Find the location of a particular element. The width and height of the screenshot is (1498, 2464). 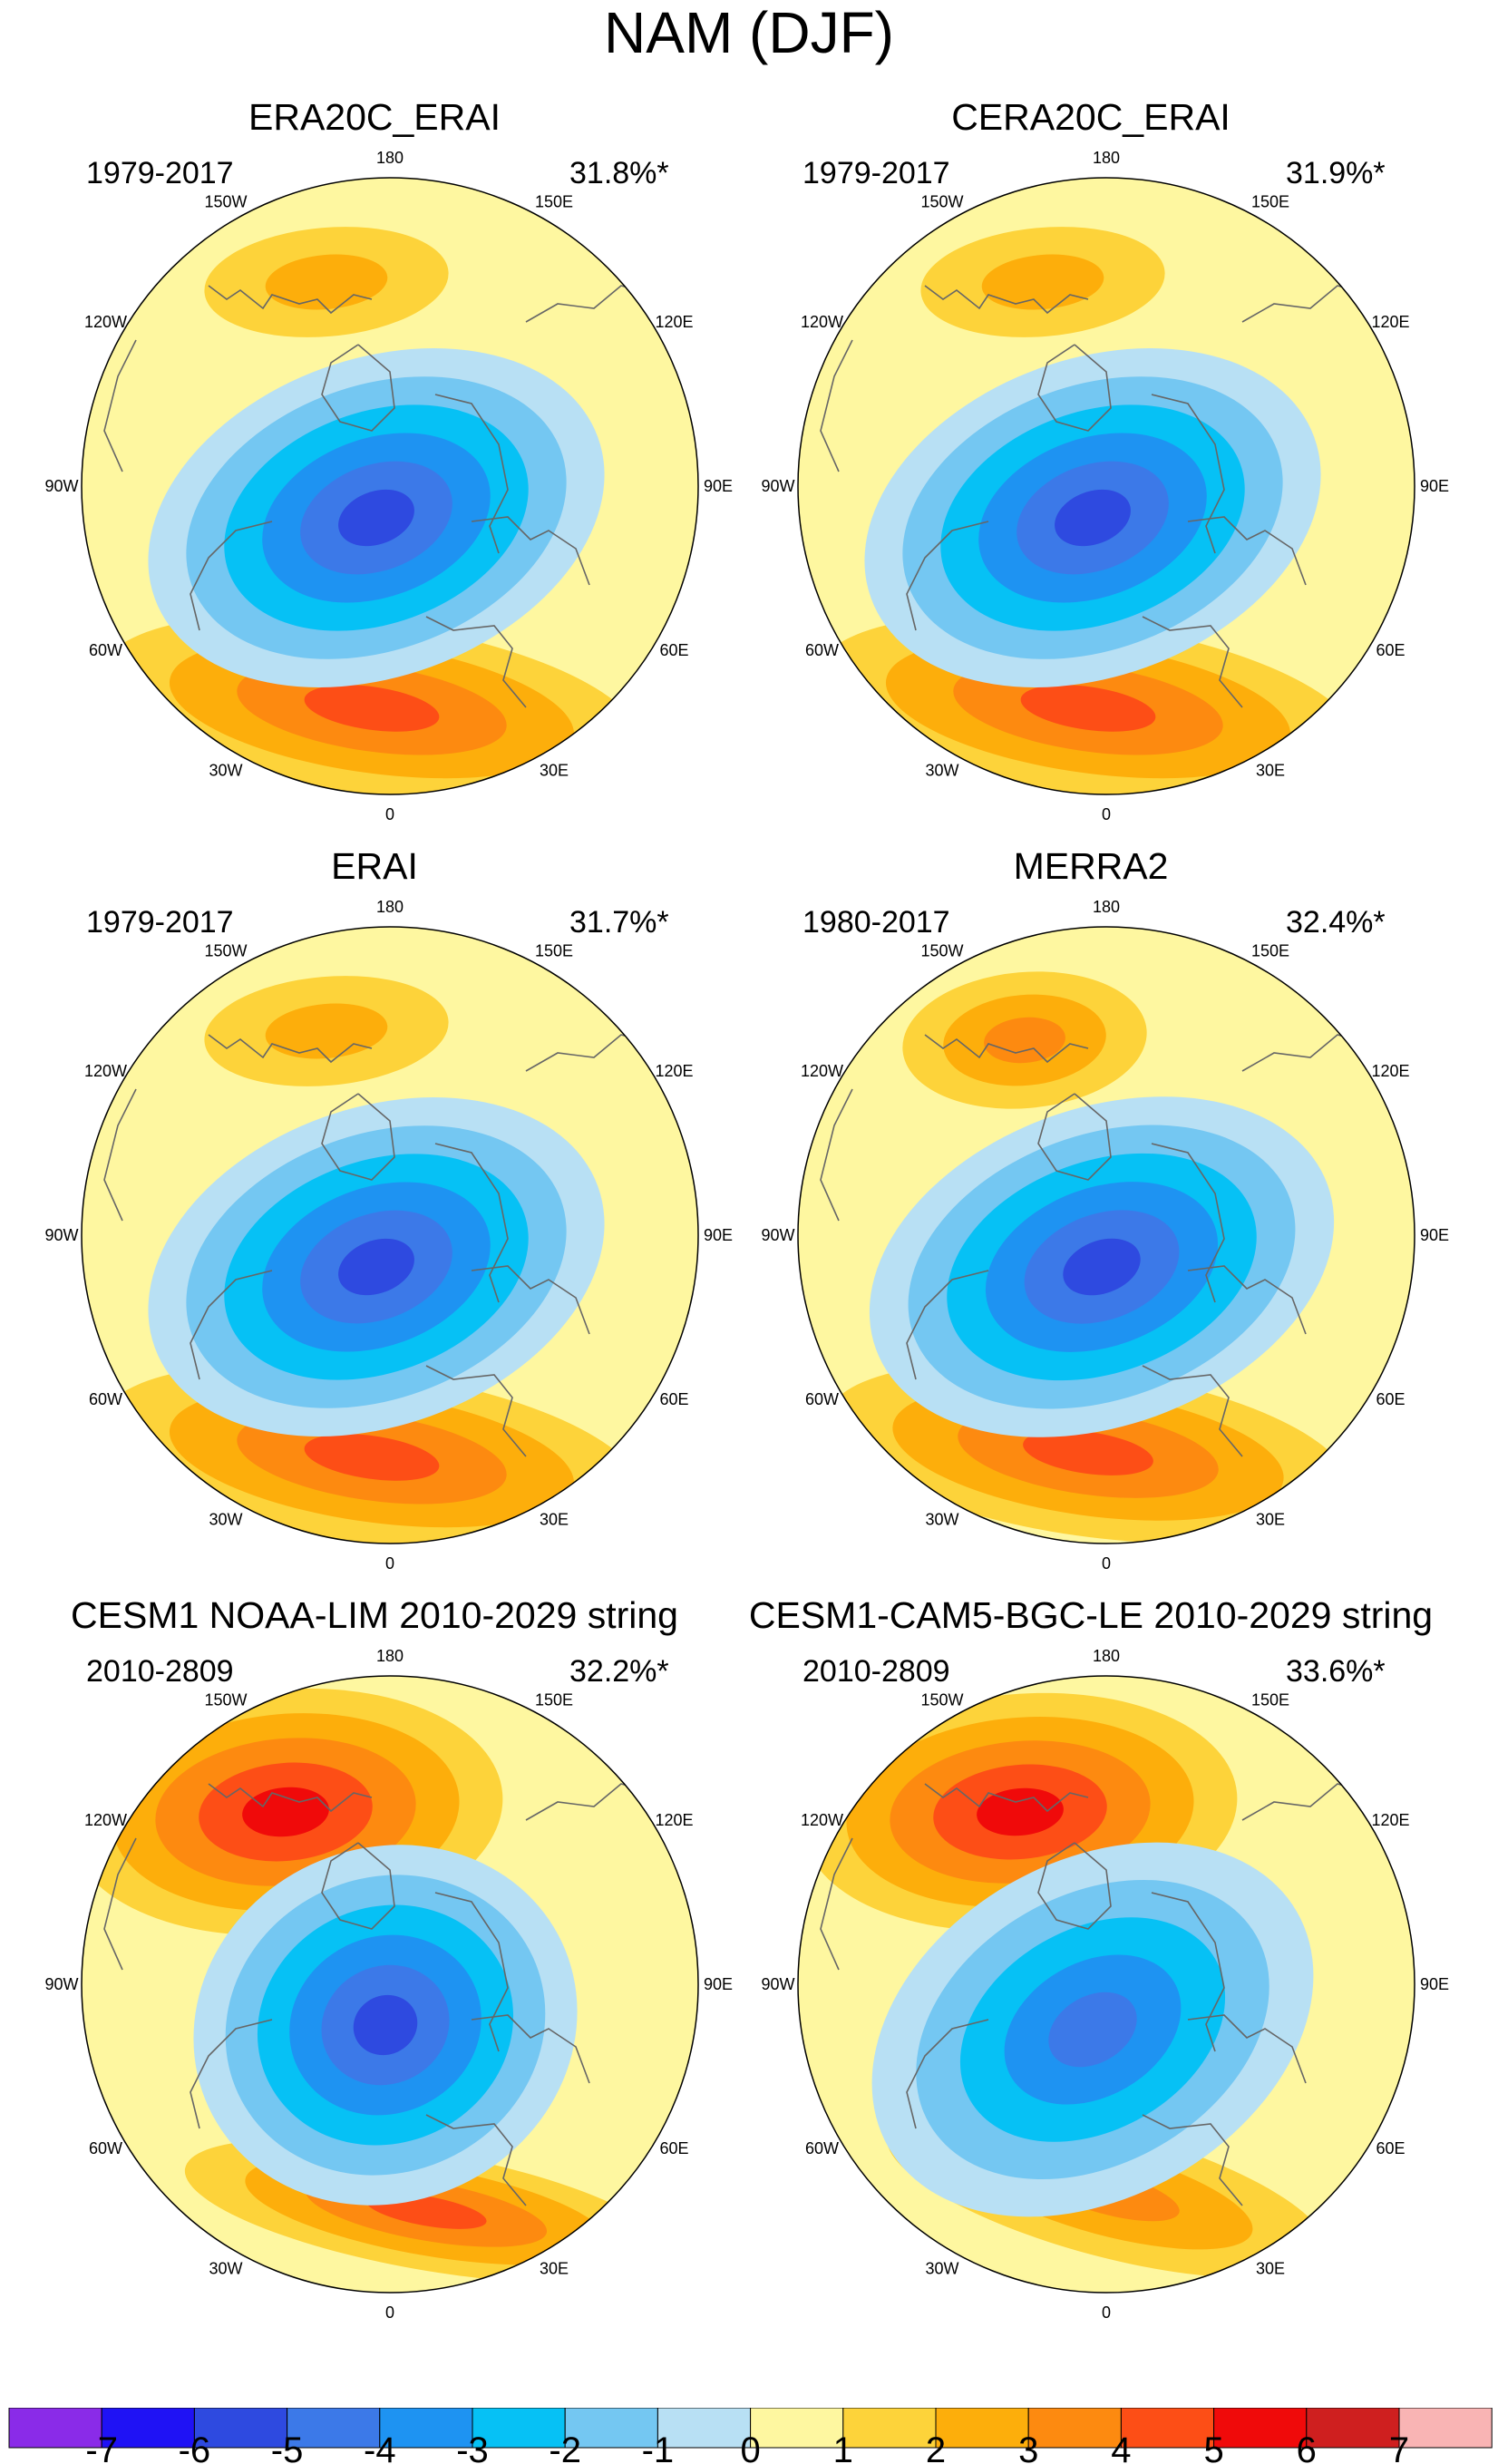

colorbar-tick-label: -2 is located at coordinates (565, 2447).